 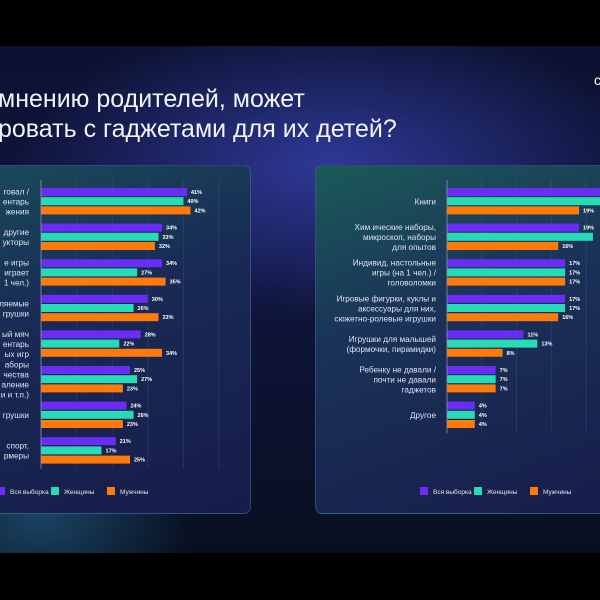 I want to click on category-label: и и т.п.), so click(x=15, y=395).